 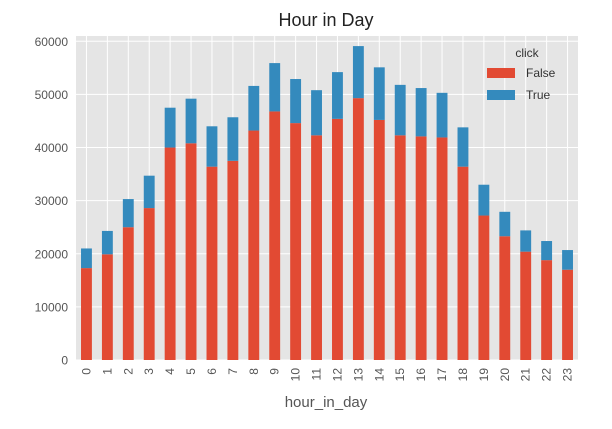 What do you see at coordinates (538, 95) in the screenshot?
I see `legend-label-true: True` at bounding box center [538, 95].